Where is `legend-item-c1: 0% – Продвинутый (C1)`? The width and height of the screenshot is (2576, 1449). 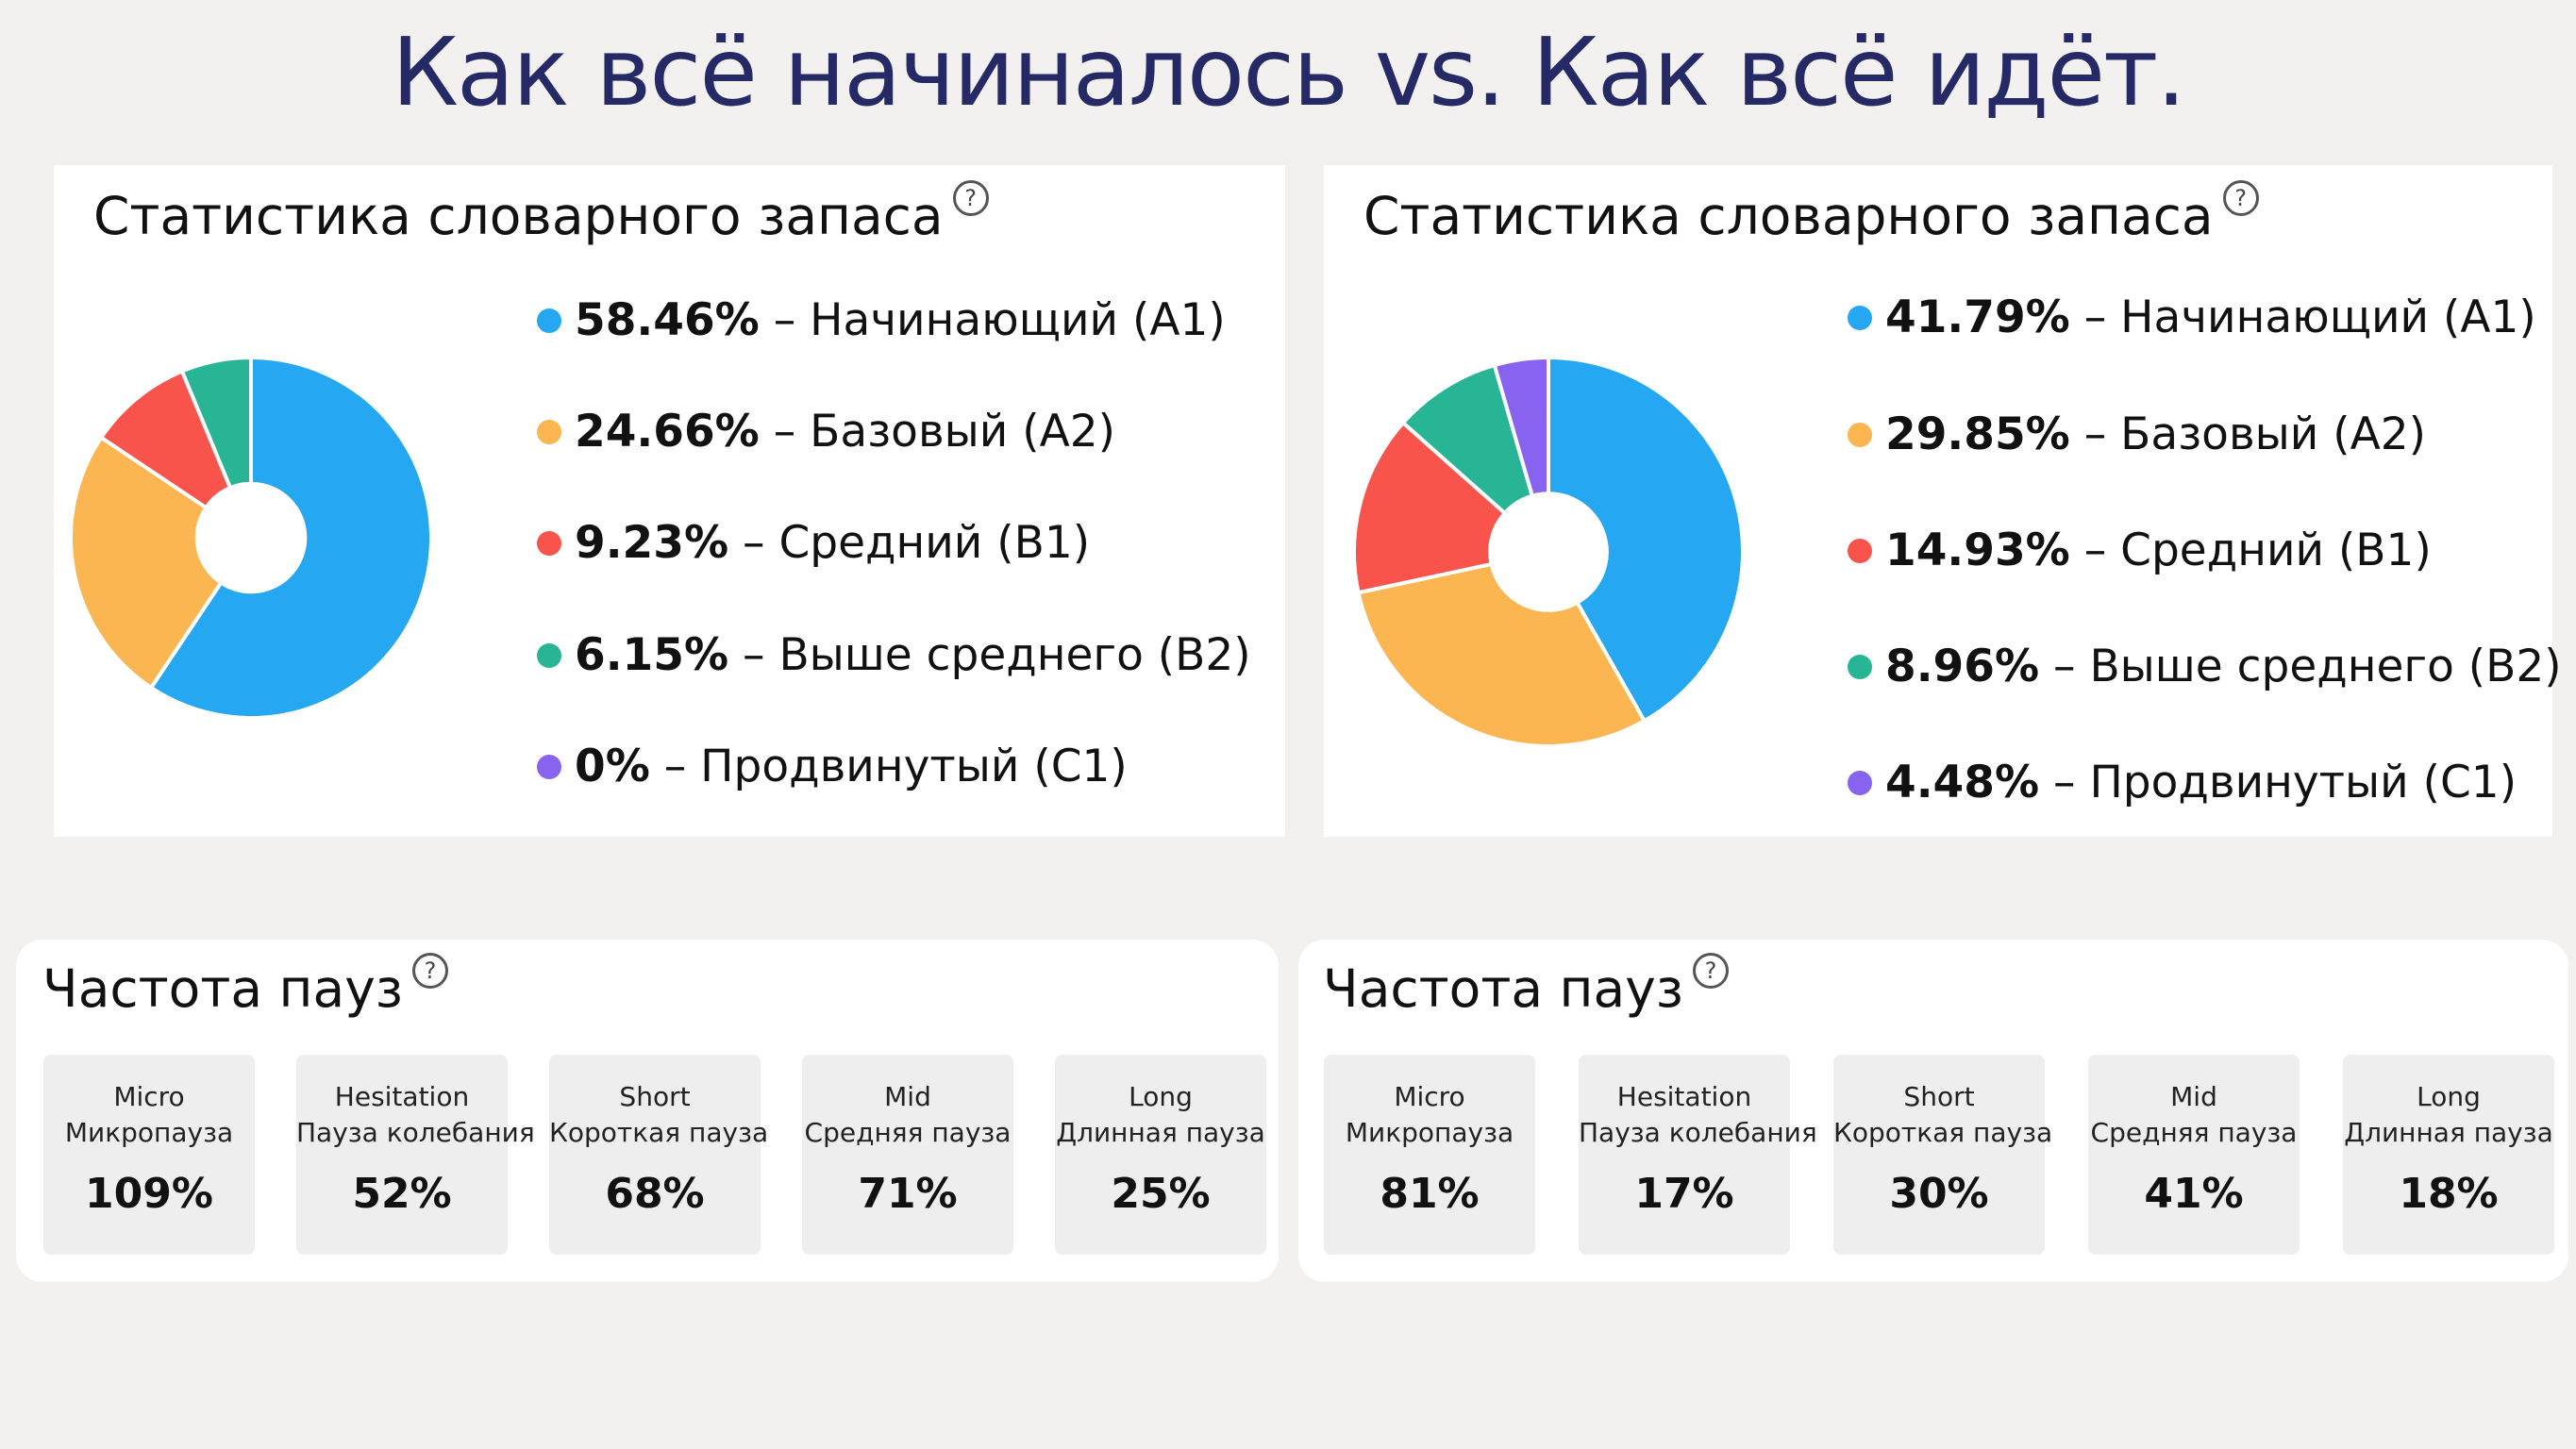
legend-item-c1: 0% – Продвинутый (C1) is located at coordinates (832, 767).